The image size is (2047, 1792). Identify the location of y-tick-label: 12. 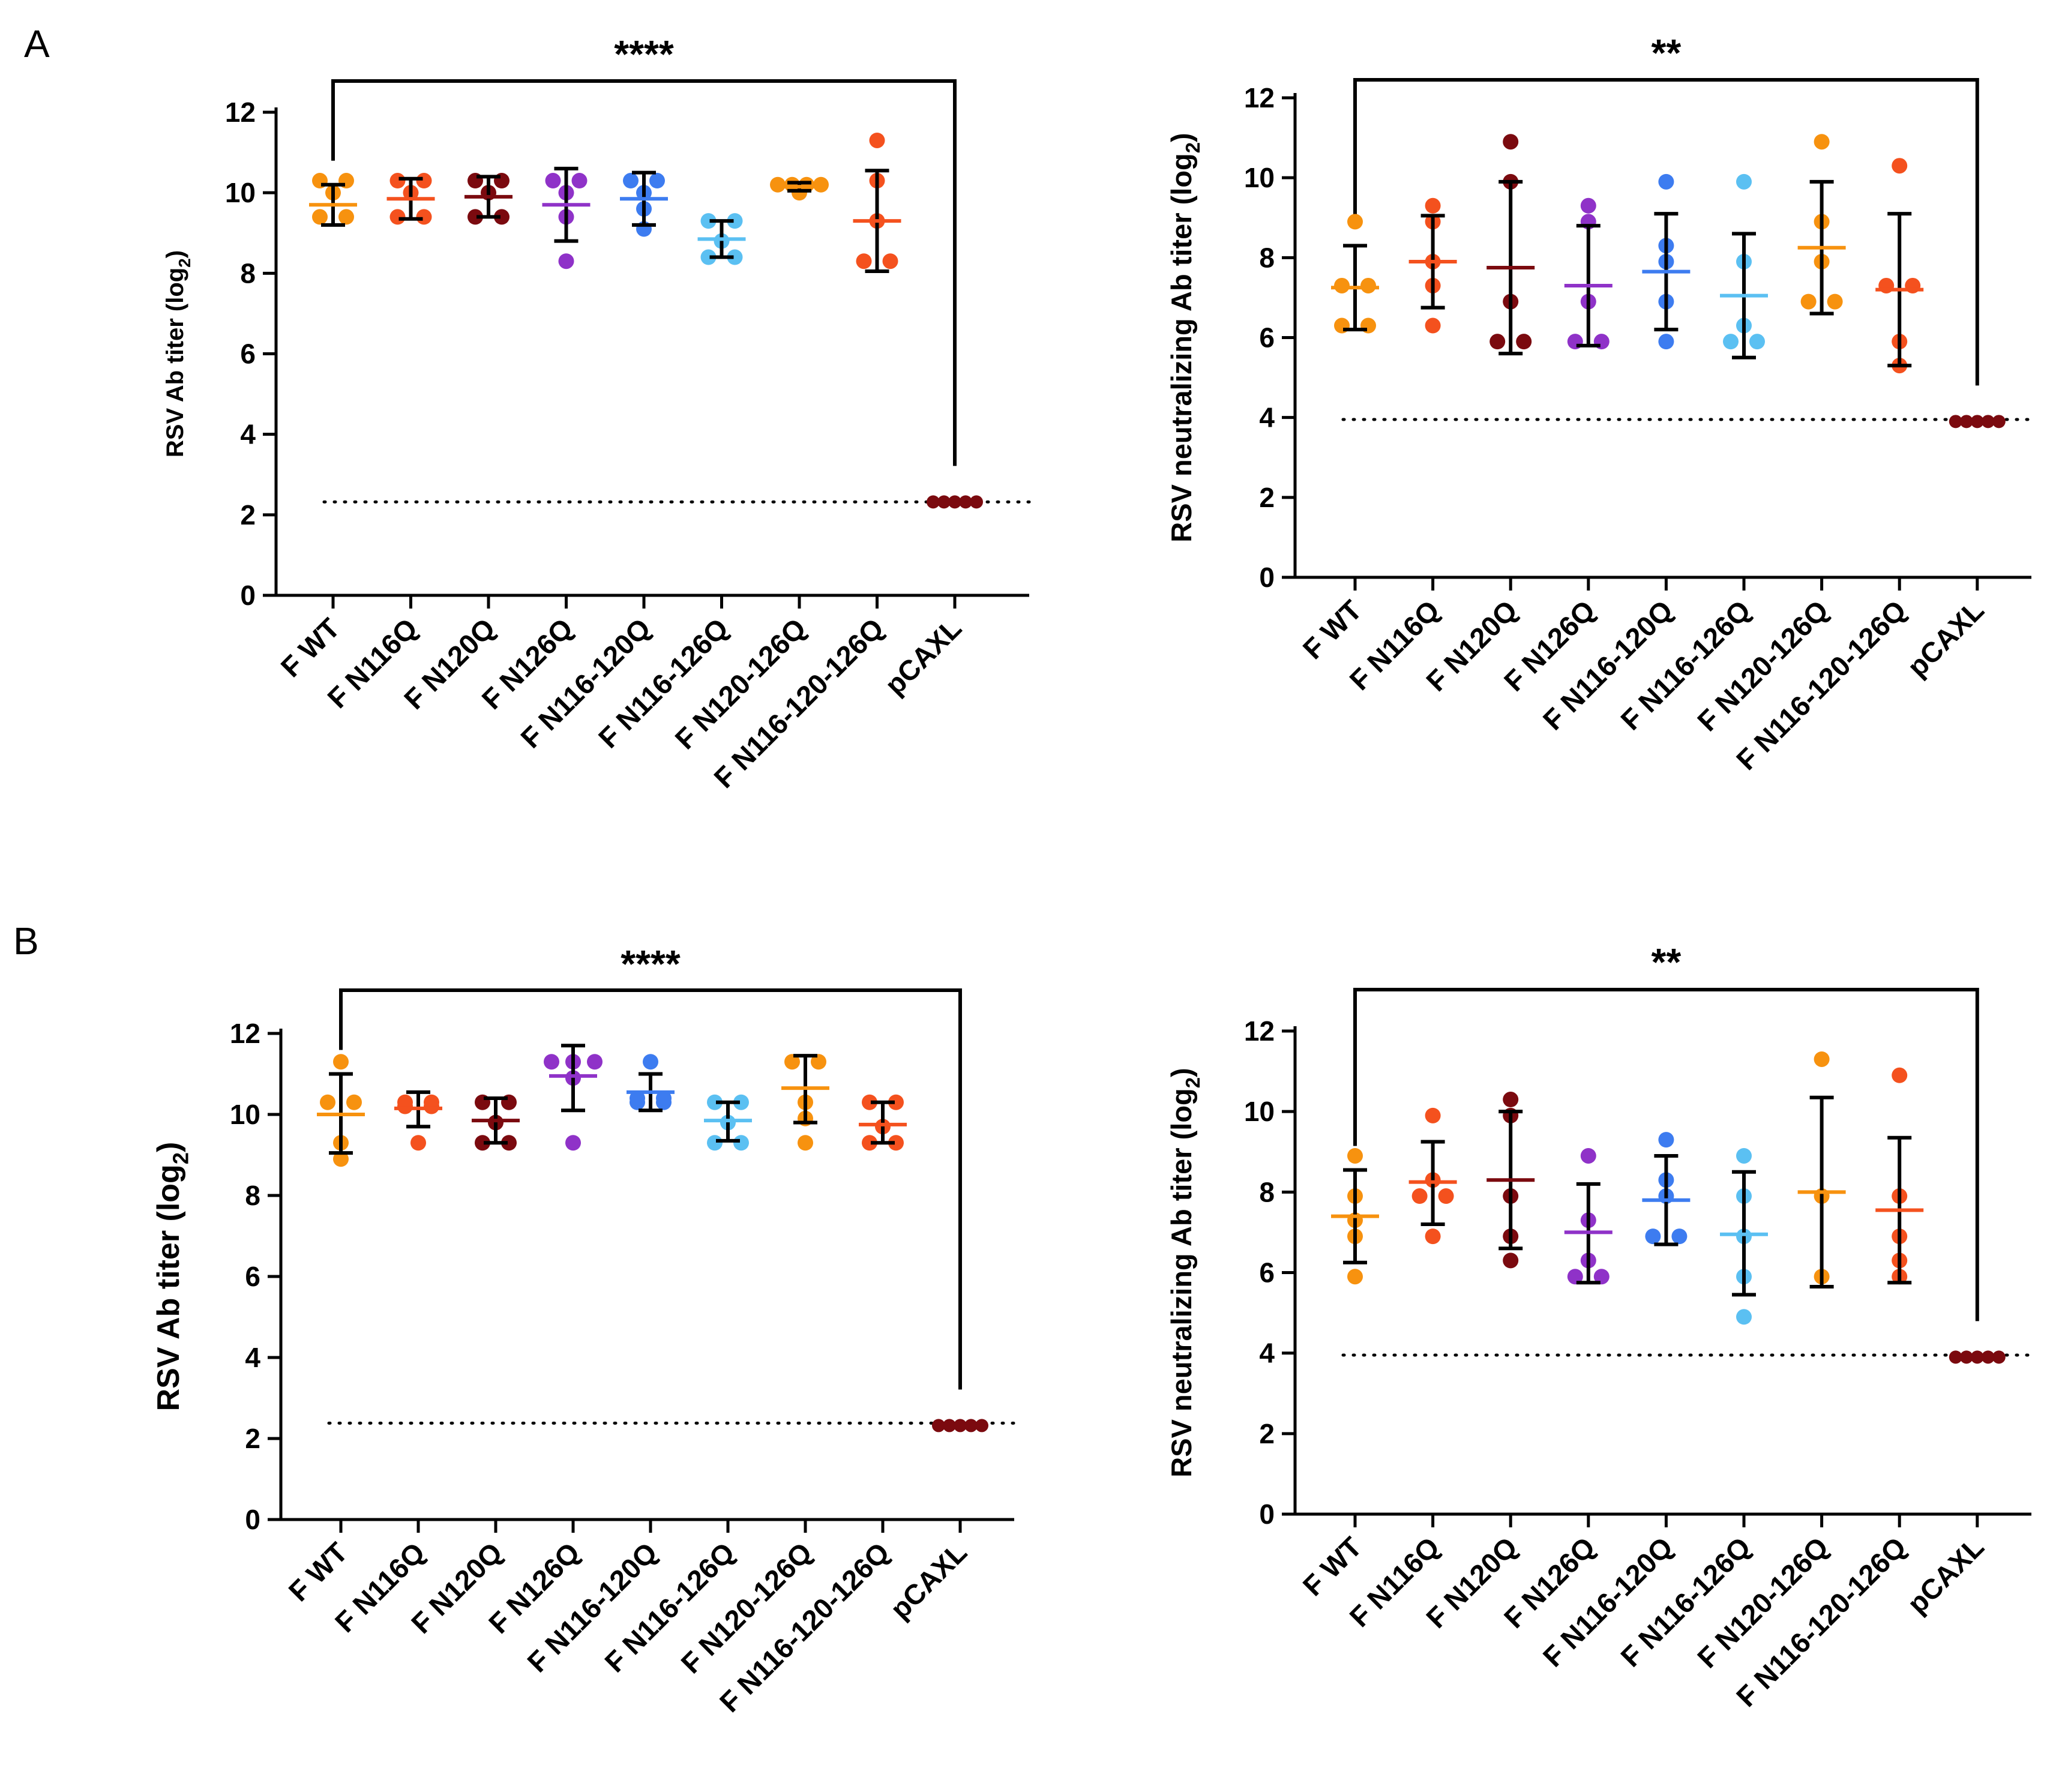
(245, 1033).